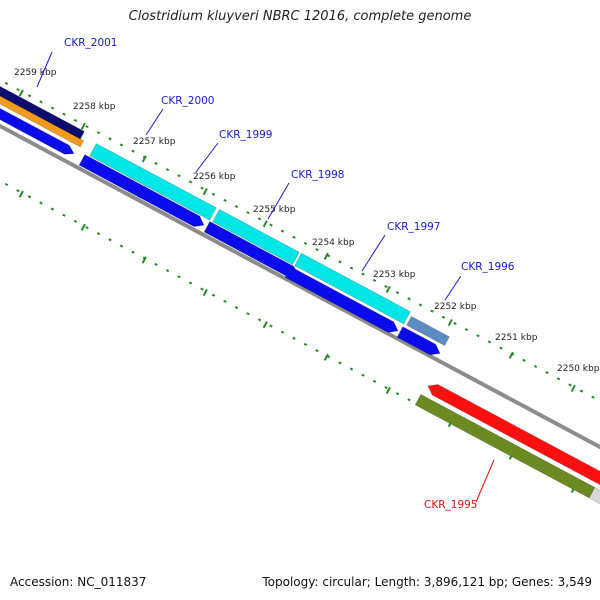 The image size is (600, 600). I want to click on gene-bar-red, so click(513, 436).